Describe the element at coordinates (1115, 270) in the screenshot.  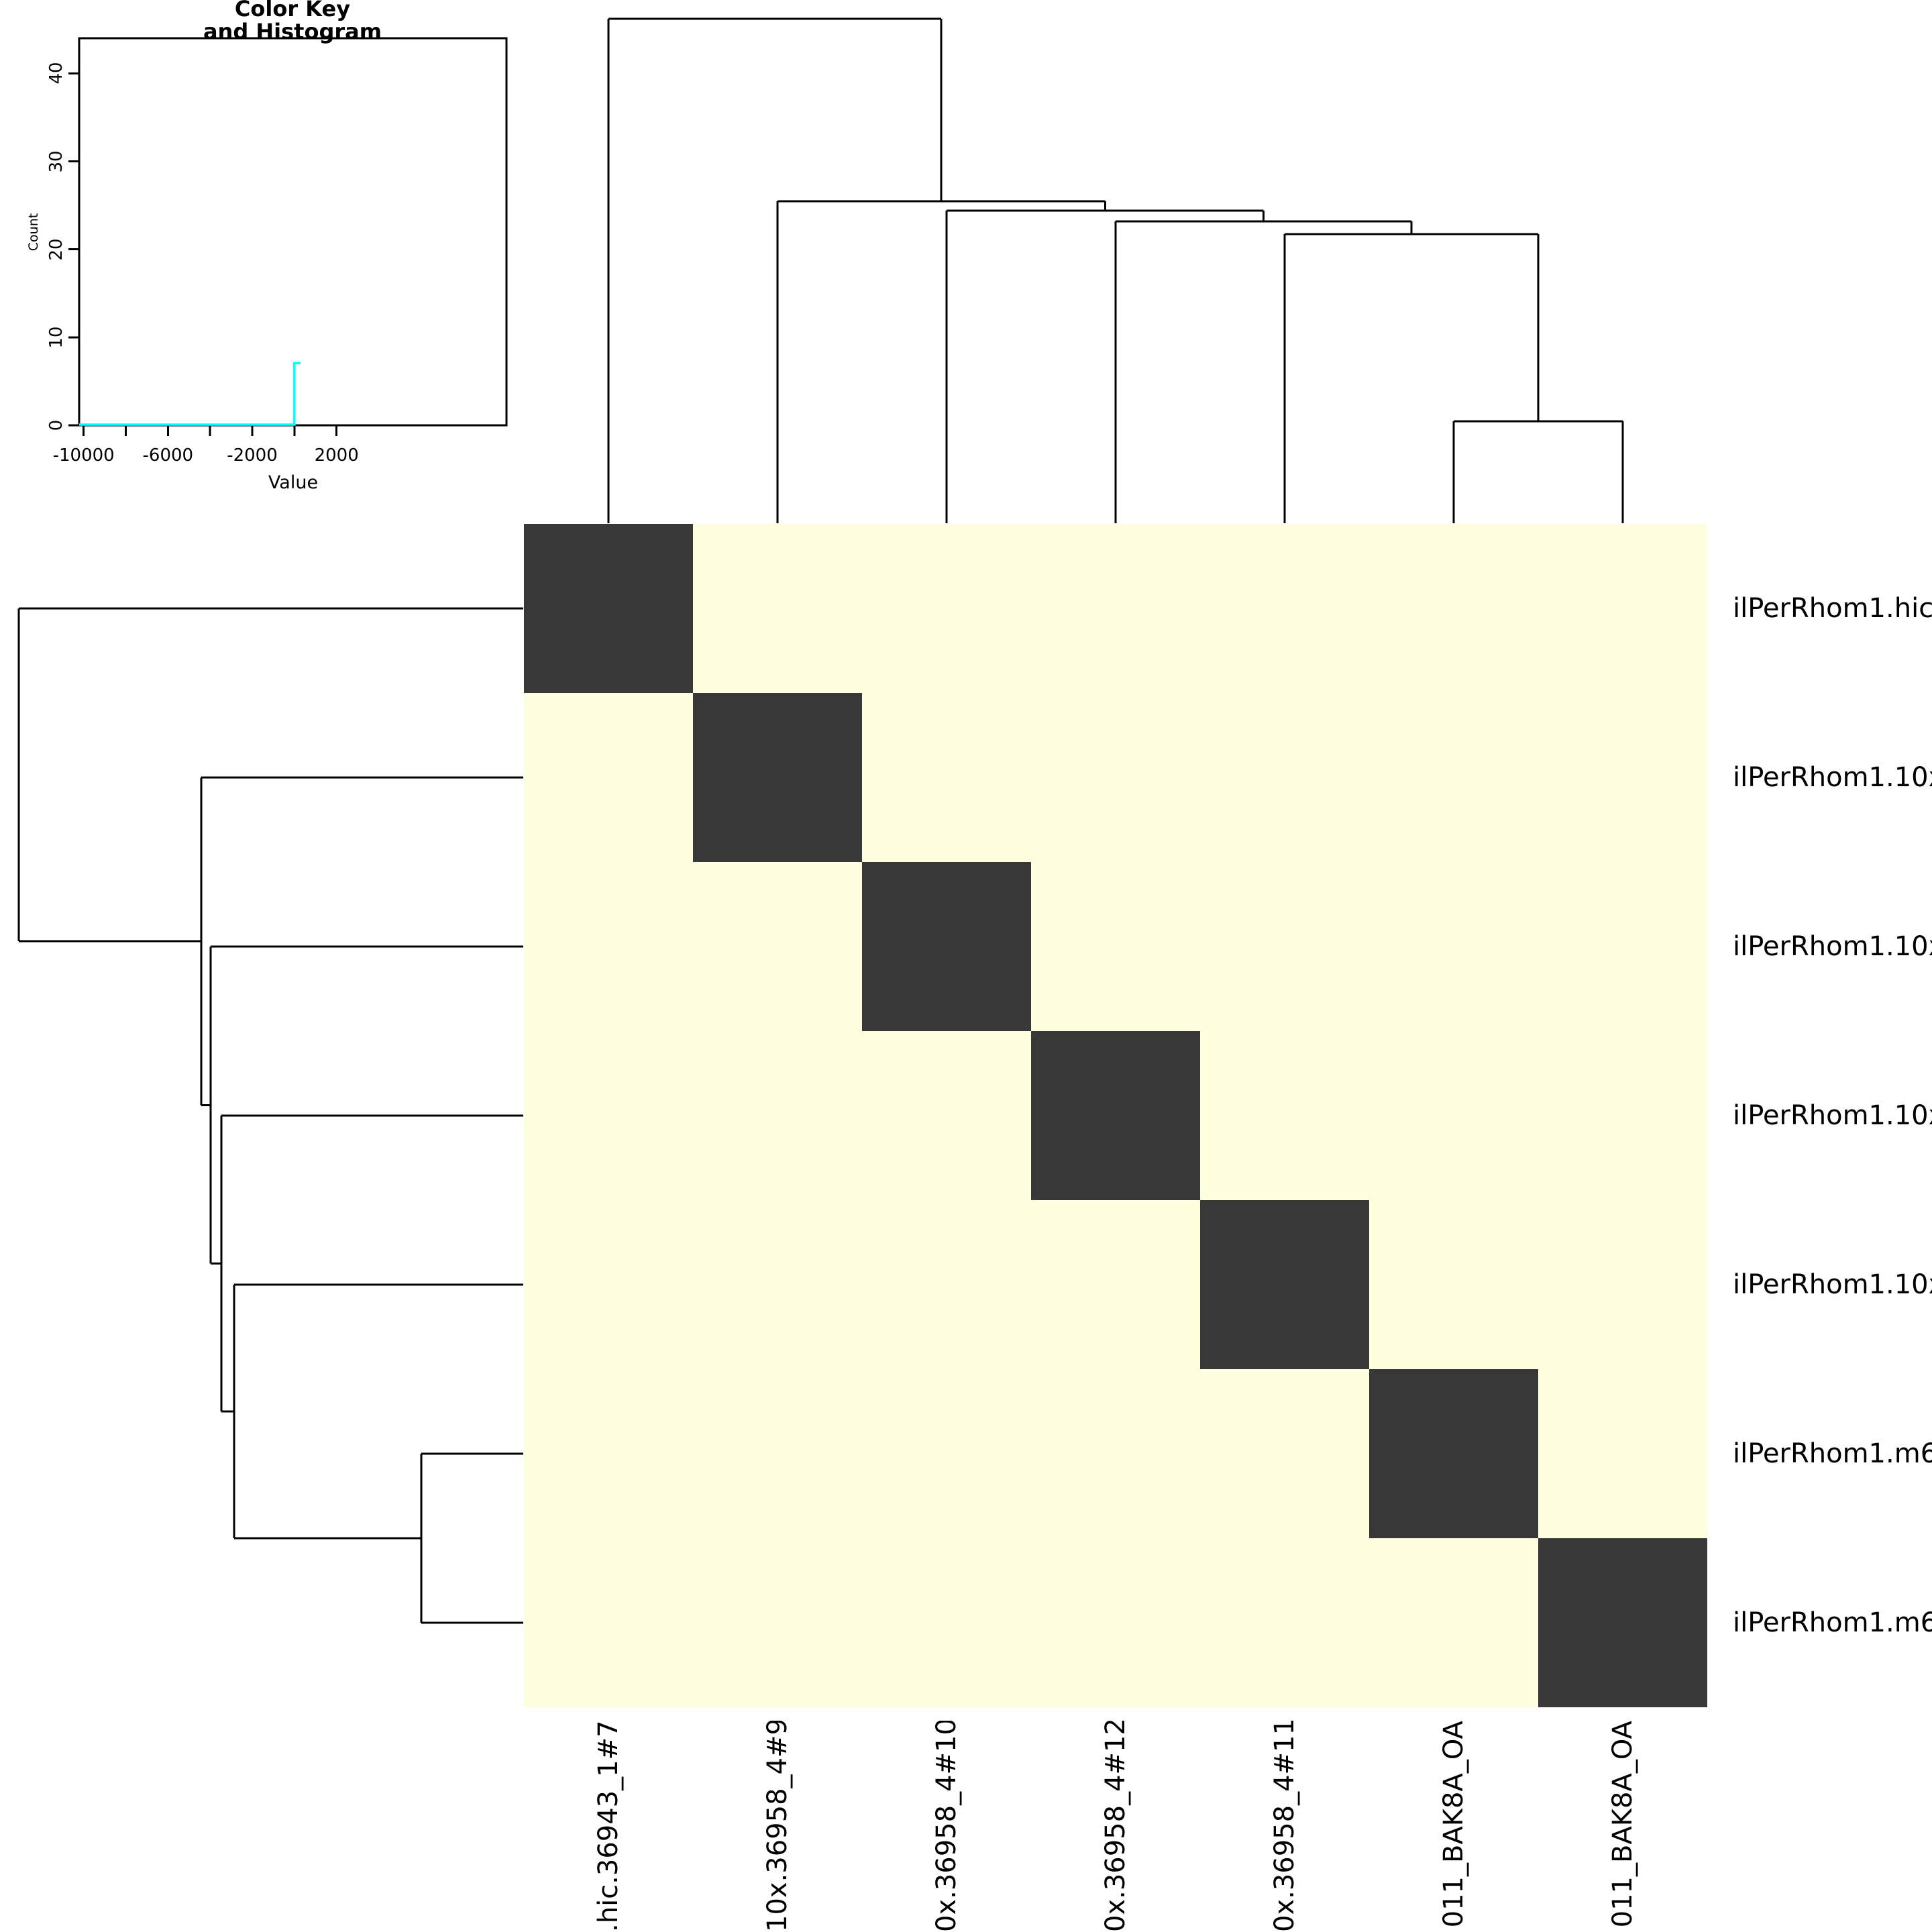
I see `column-dendrogram` at that location.